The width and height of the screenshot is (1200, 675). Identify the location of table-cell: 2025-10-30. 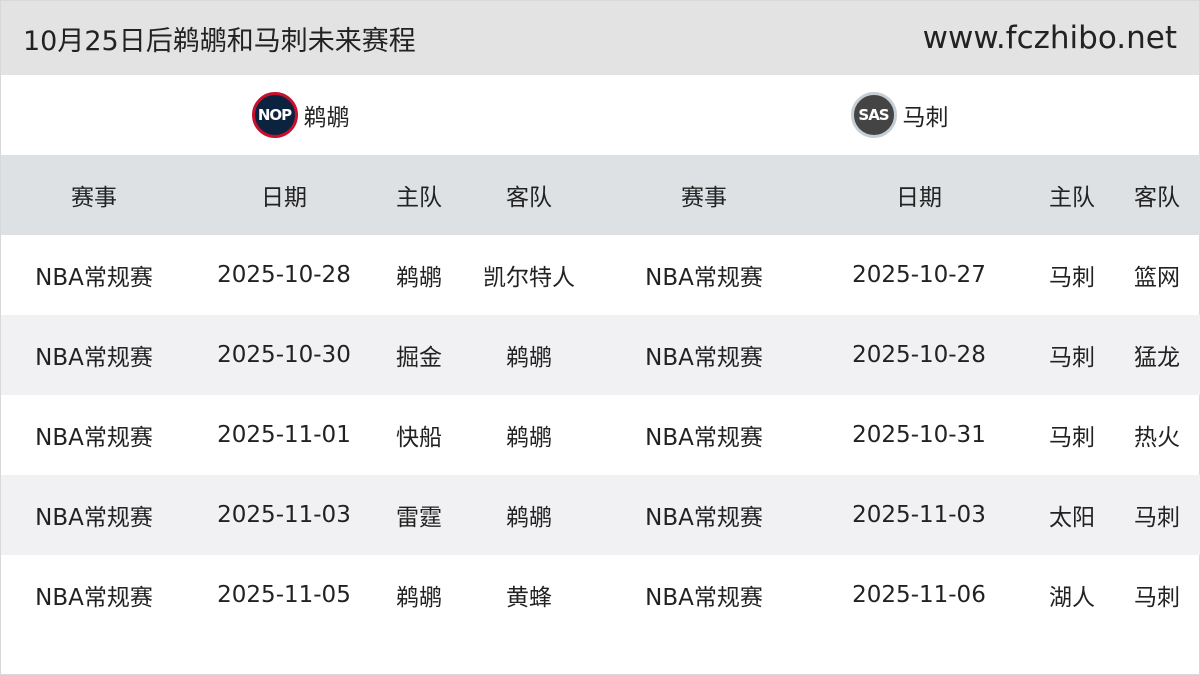
(284, 355).